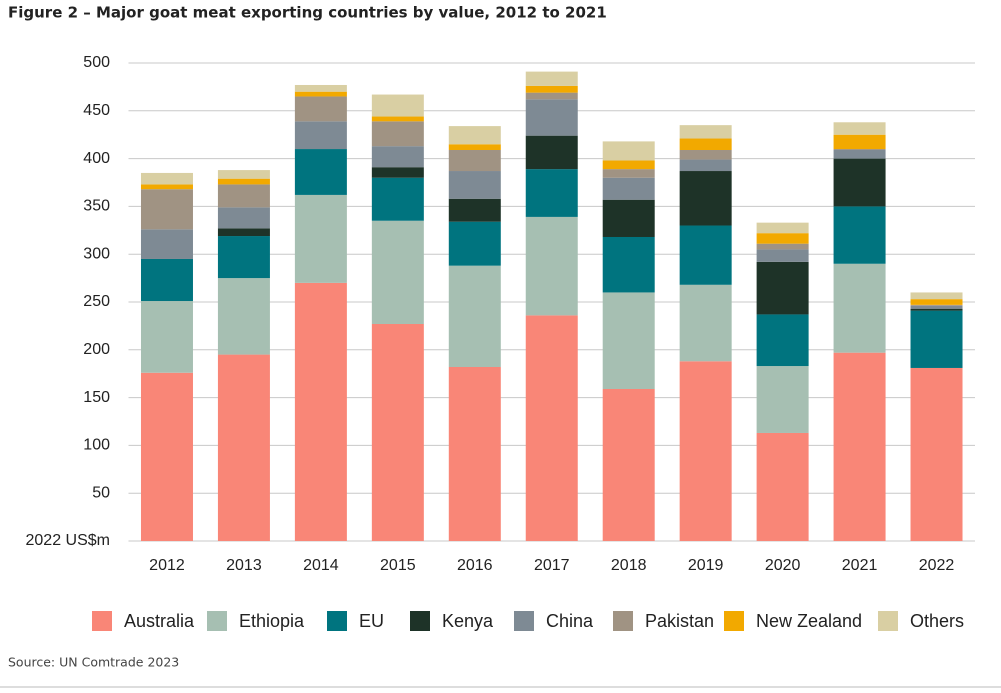 The image size is (1001, 693). Describe the element at coordinates (860, 565) in the screenshot. I see `x-tick-label: 2021` at that location.